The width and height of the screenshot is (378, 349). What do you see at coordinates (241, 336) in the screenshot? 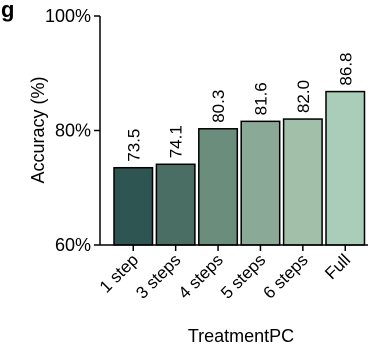
I see `x-axis-title: TreatmentPC` at bounding box center [241, 336].